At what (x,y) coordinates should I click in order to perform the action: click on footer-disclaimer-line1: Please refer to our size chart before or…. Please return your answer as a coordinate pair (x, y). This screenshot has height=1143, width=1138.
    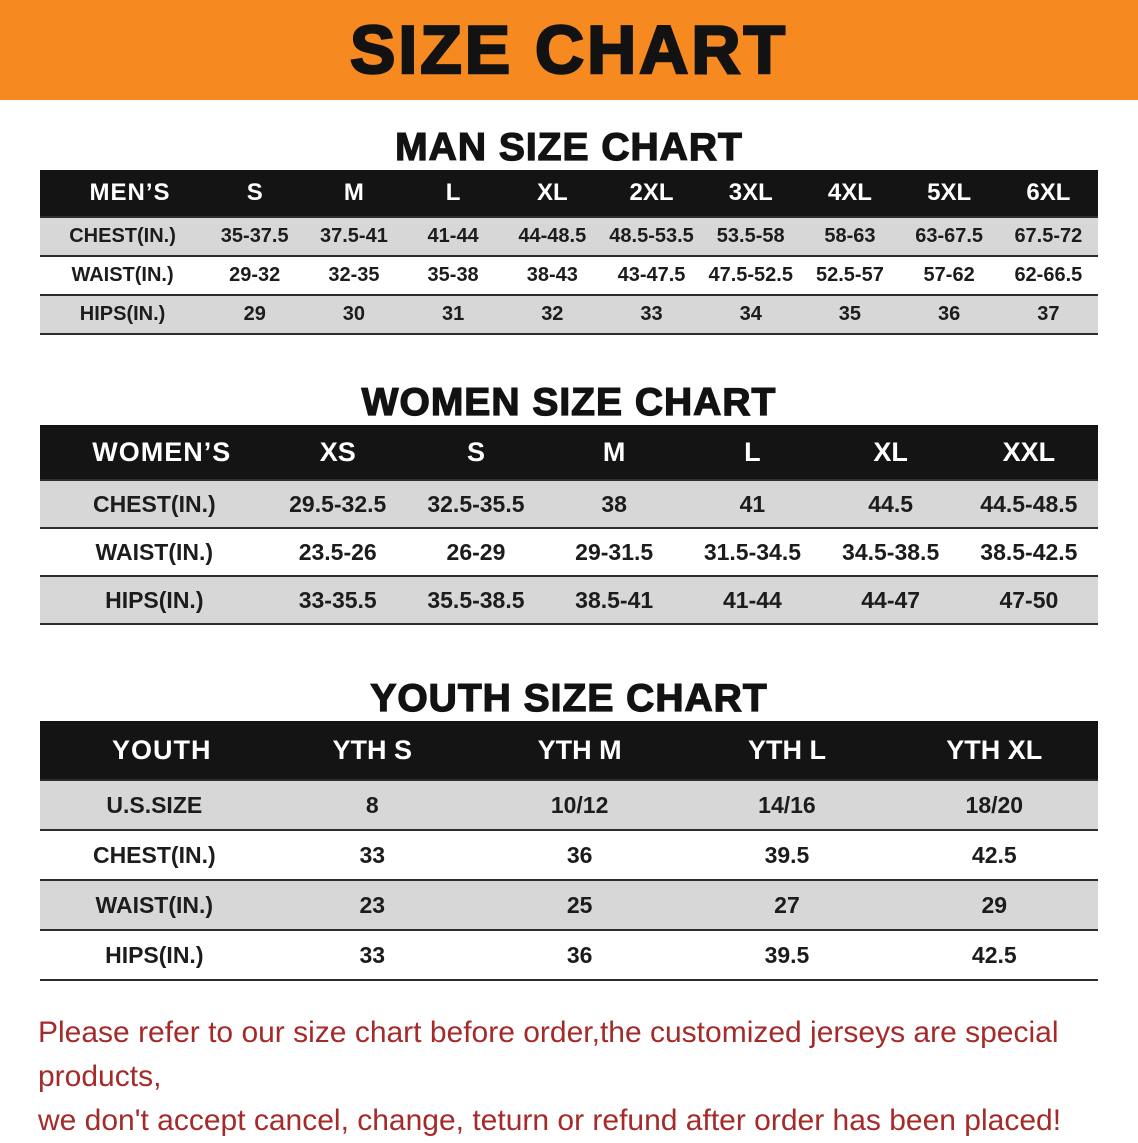
    Looking at the image, I should click on (548, 1054).